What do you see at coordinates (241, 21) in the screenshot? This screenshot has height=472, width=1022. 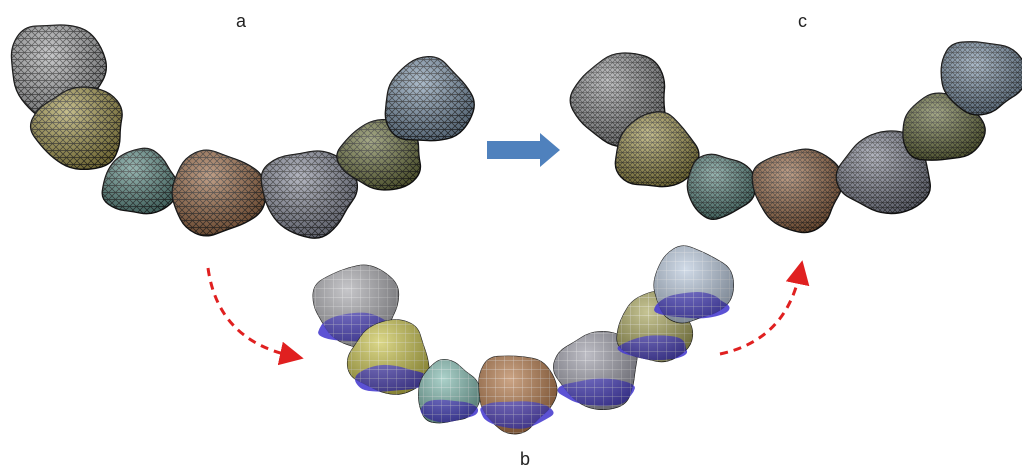 I see `panel-label-a: a` at bounding box center [241, 21].